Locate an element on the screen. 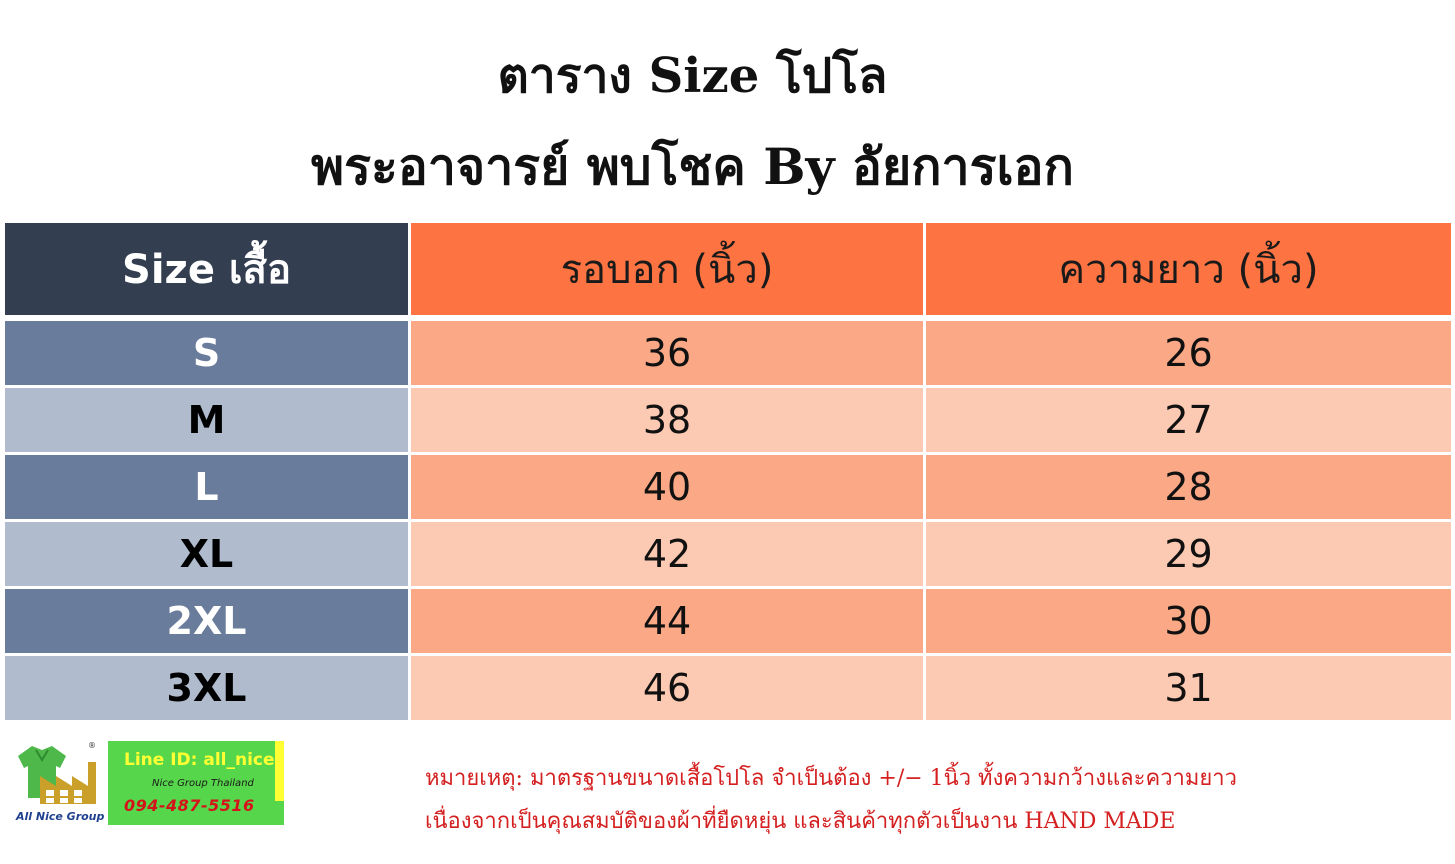 The width and height of the screenshot is (1455, 864). cell-length: 27 is located at coordinates (1188, 420).